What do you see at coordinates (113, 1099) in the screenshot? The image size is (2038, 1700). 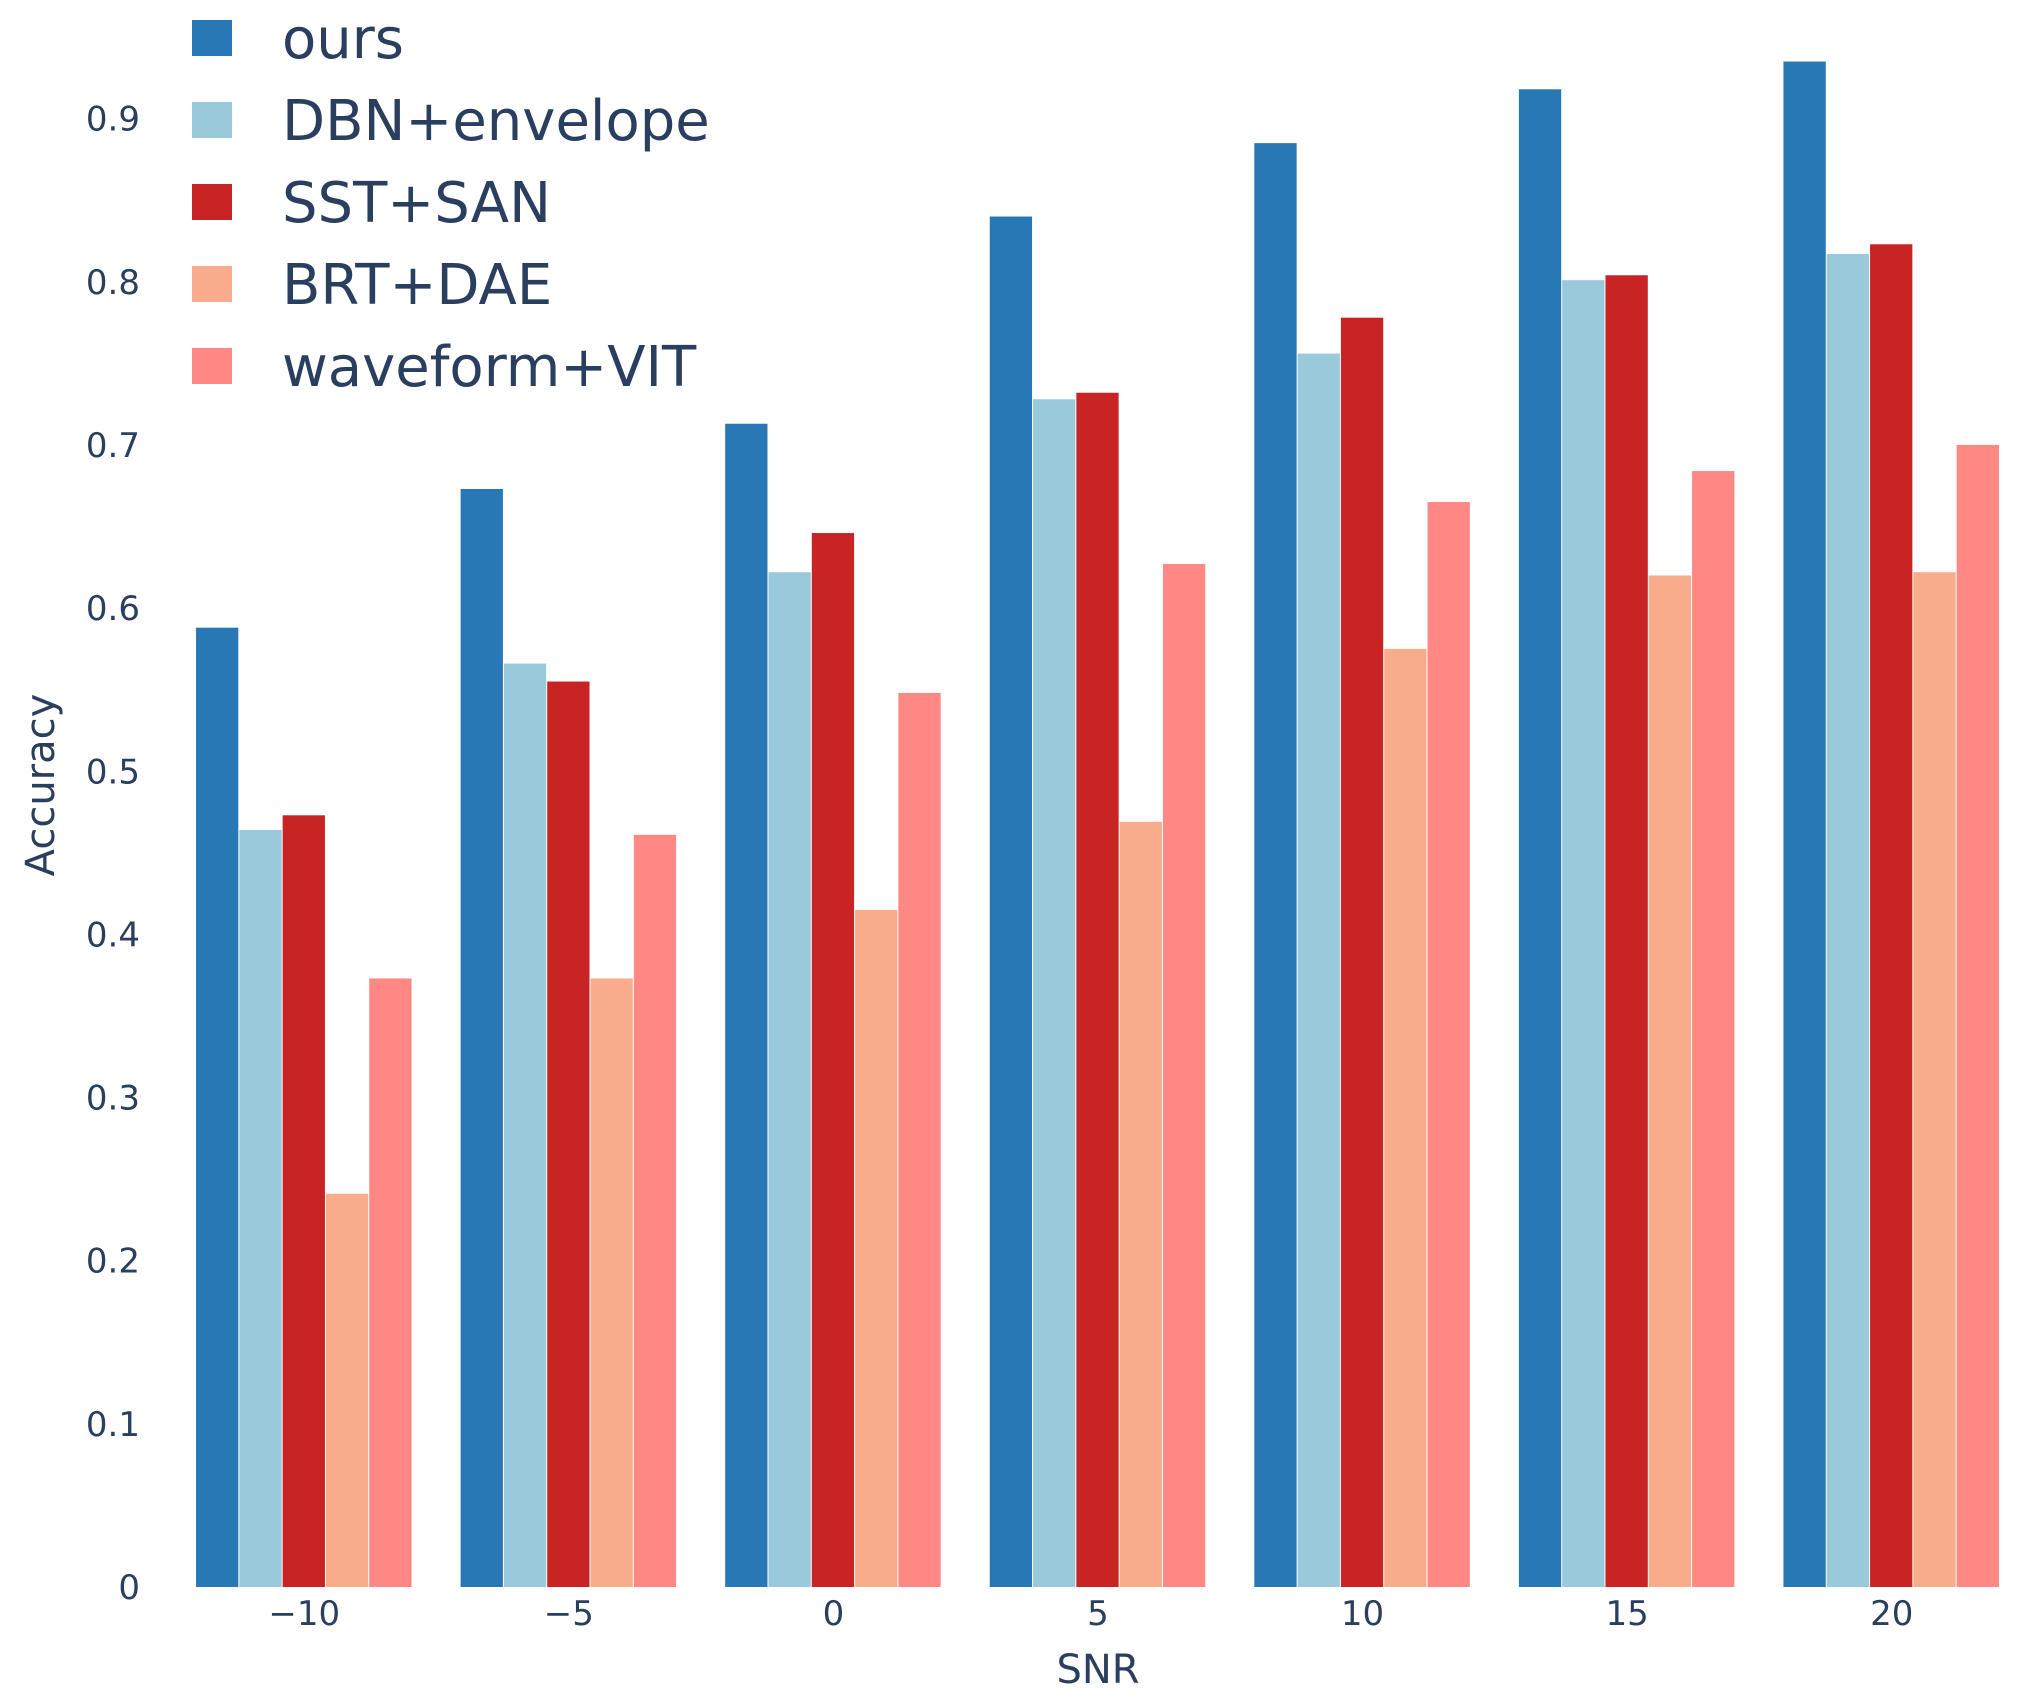 I see `y-tick-label: 0.3` at bounding box center [113, 1099].